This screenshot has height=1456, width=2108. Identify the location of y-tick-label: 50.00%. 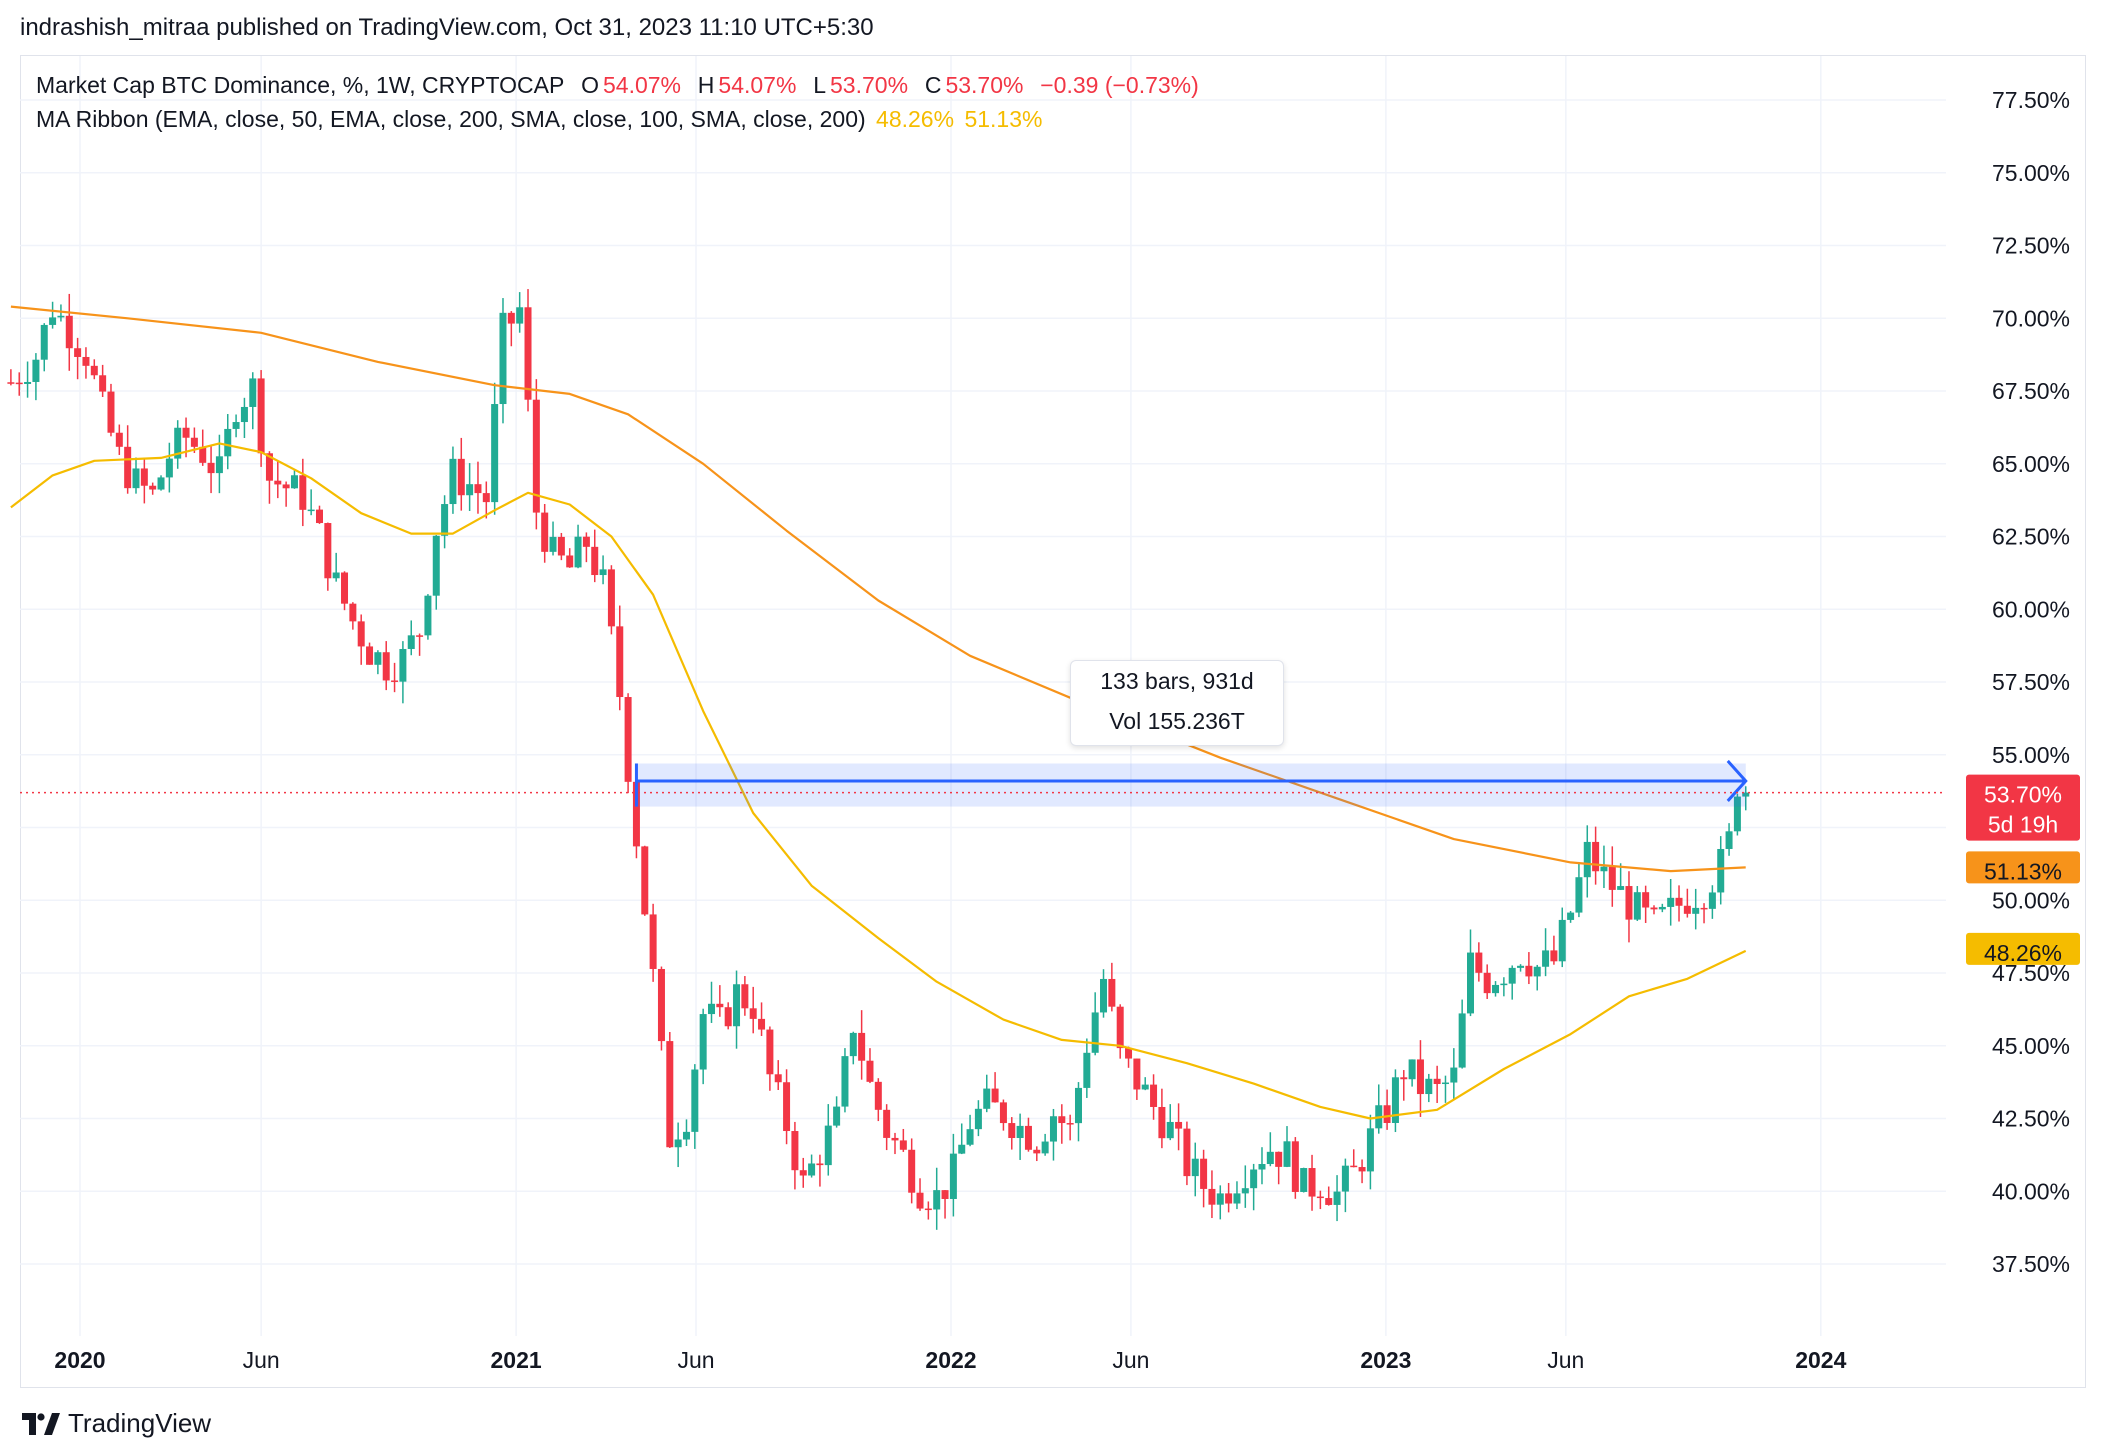
(2031, 900).